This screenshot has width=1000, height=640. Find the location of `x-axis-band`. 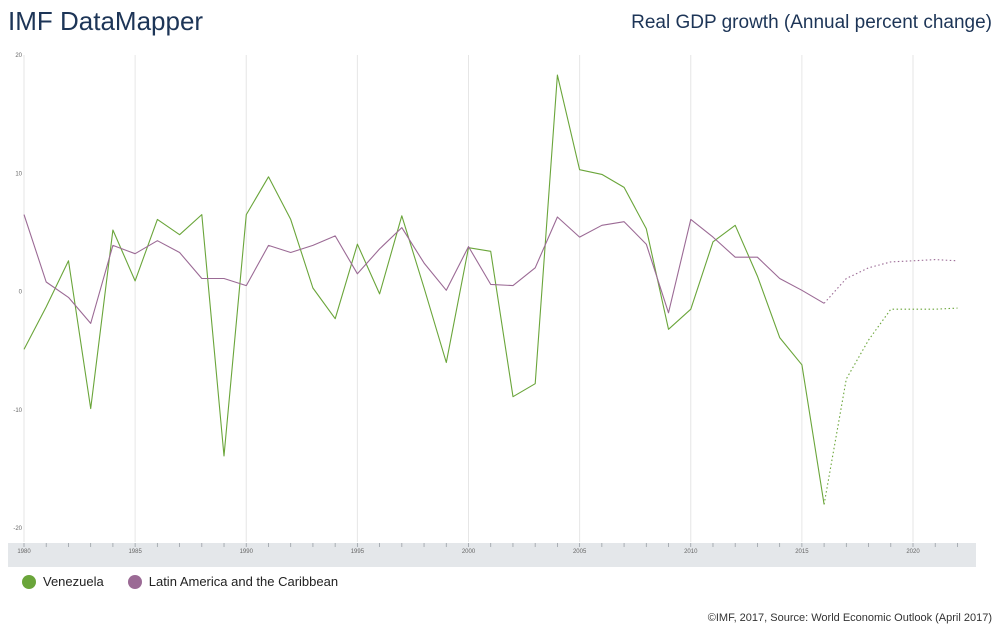

x-axis-band is located at coordinates (492, 555).